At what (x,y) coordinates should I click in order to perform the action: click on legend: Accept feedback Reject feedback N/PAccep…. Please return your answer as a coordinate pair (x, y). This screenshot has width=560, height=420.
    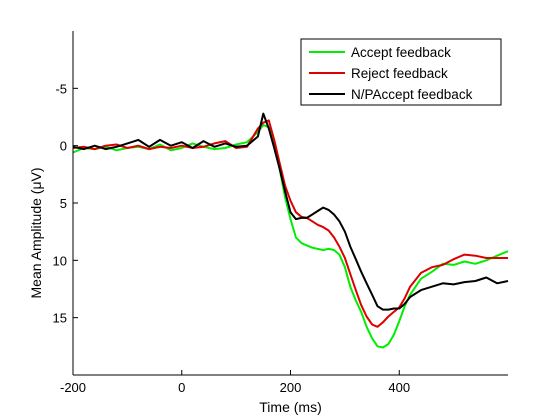
    Looking at the image, I should click on (401, 72).